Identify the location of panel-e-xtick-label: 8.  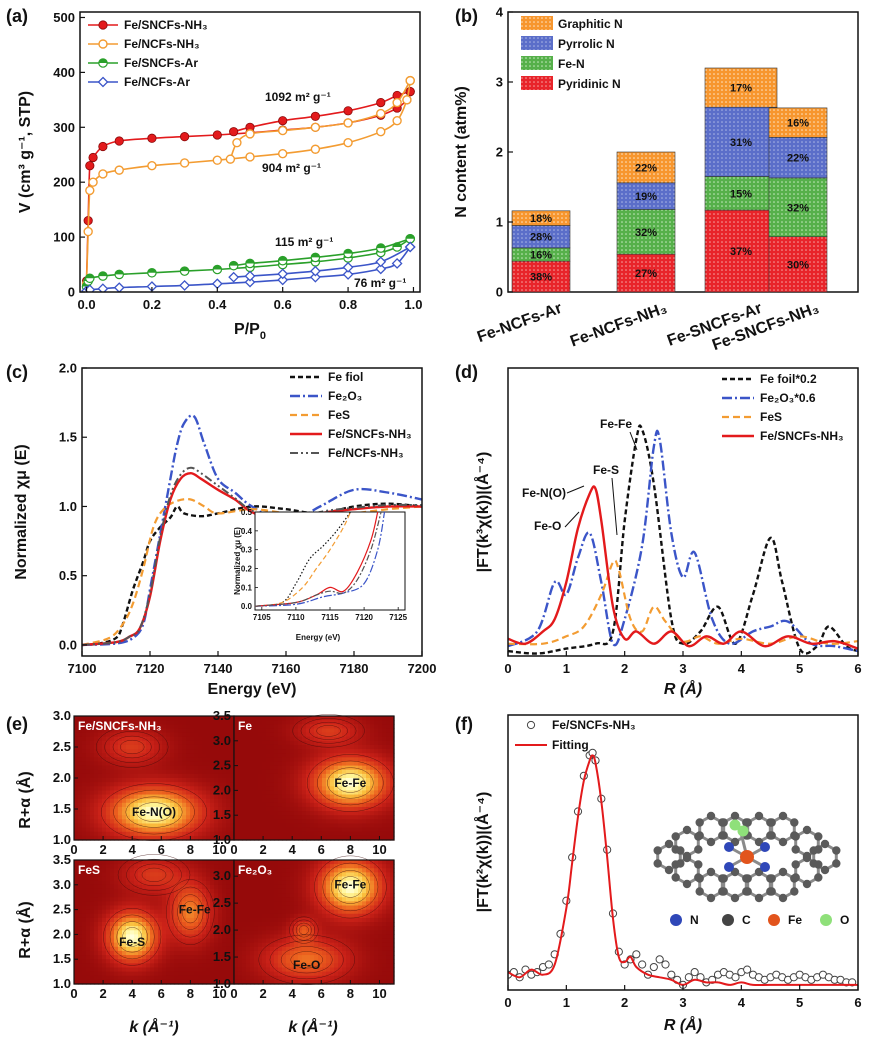
(190, 993).